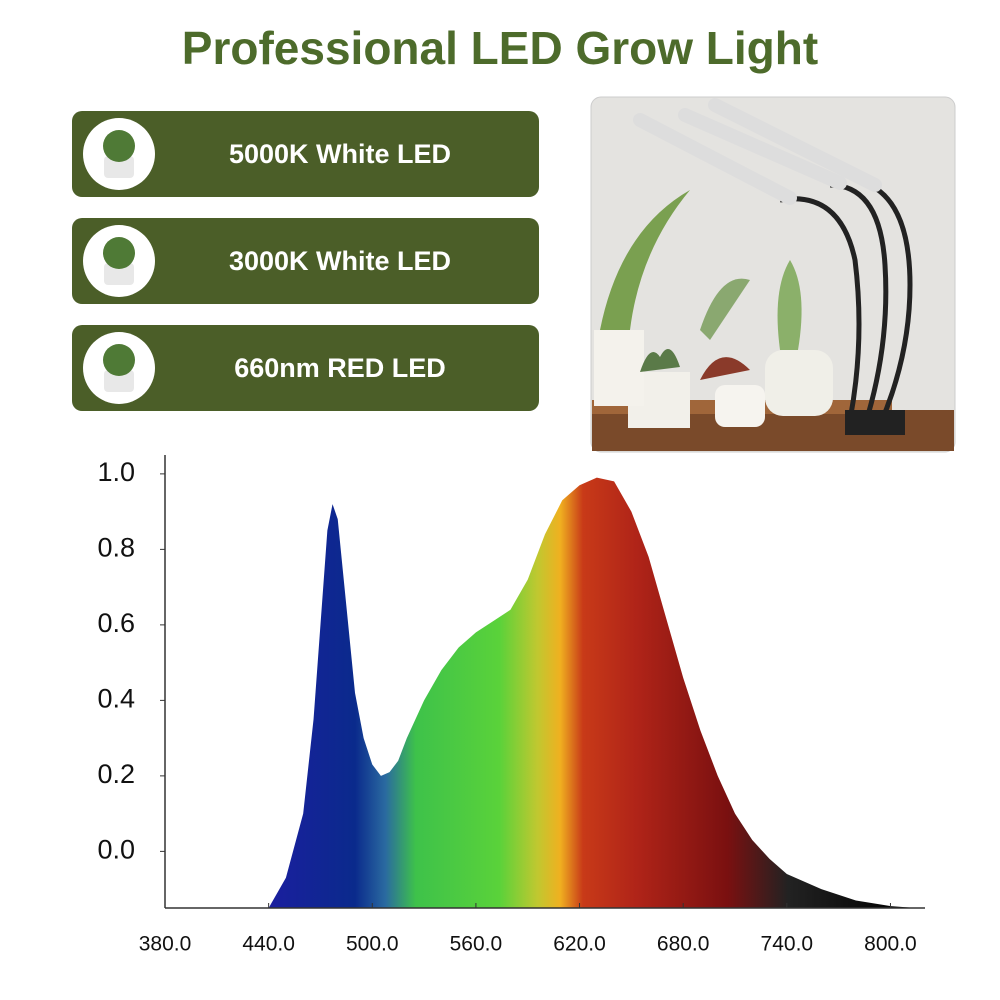  Describe the element at coordinates (890, 944) in the screenshot. I see `x-tick-label: 800.0` at that location.